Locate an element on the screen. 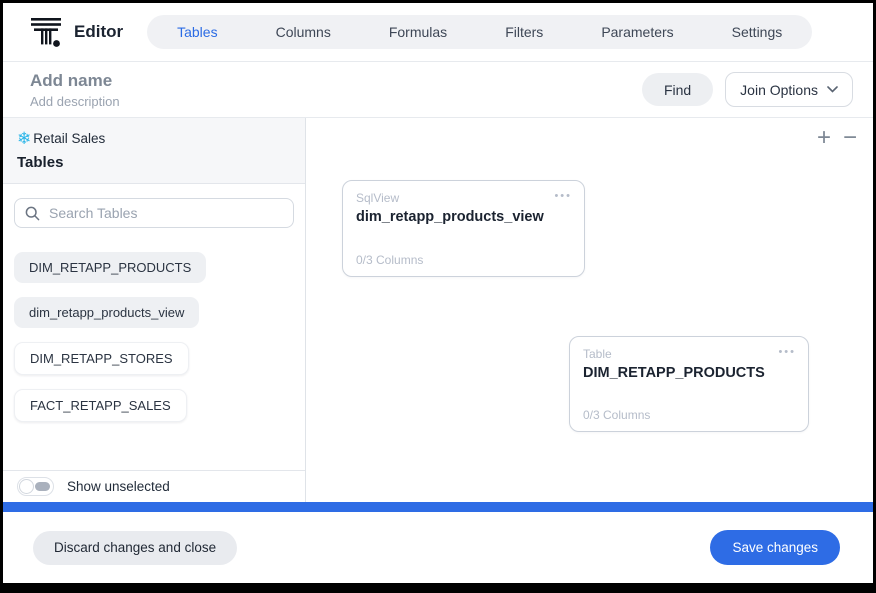 This screenshot has height=593, width=876. search-wrap is located at coordinates (154, 211).